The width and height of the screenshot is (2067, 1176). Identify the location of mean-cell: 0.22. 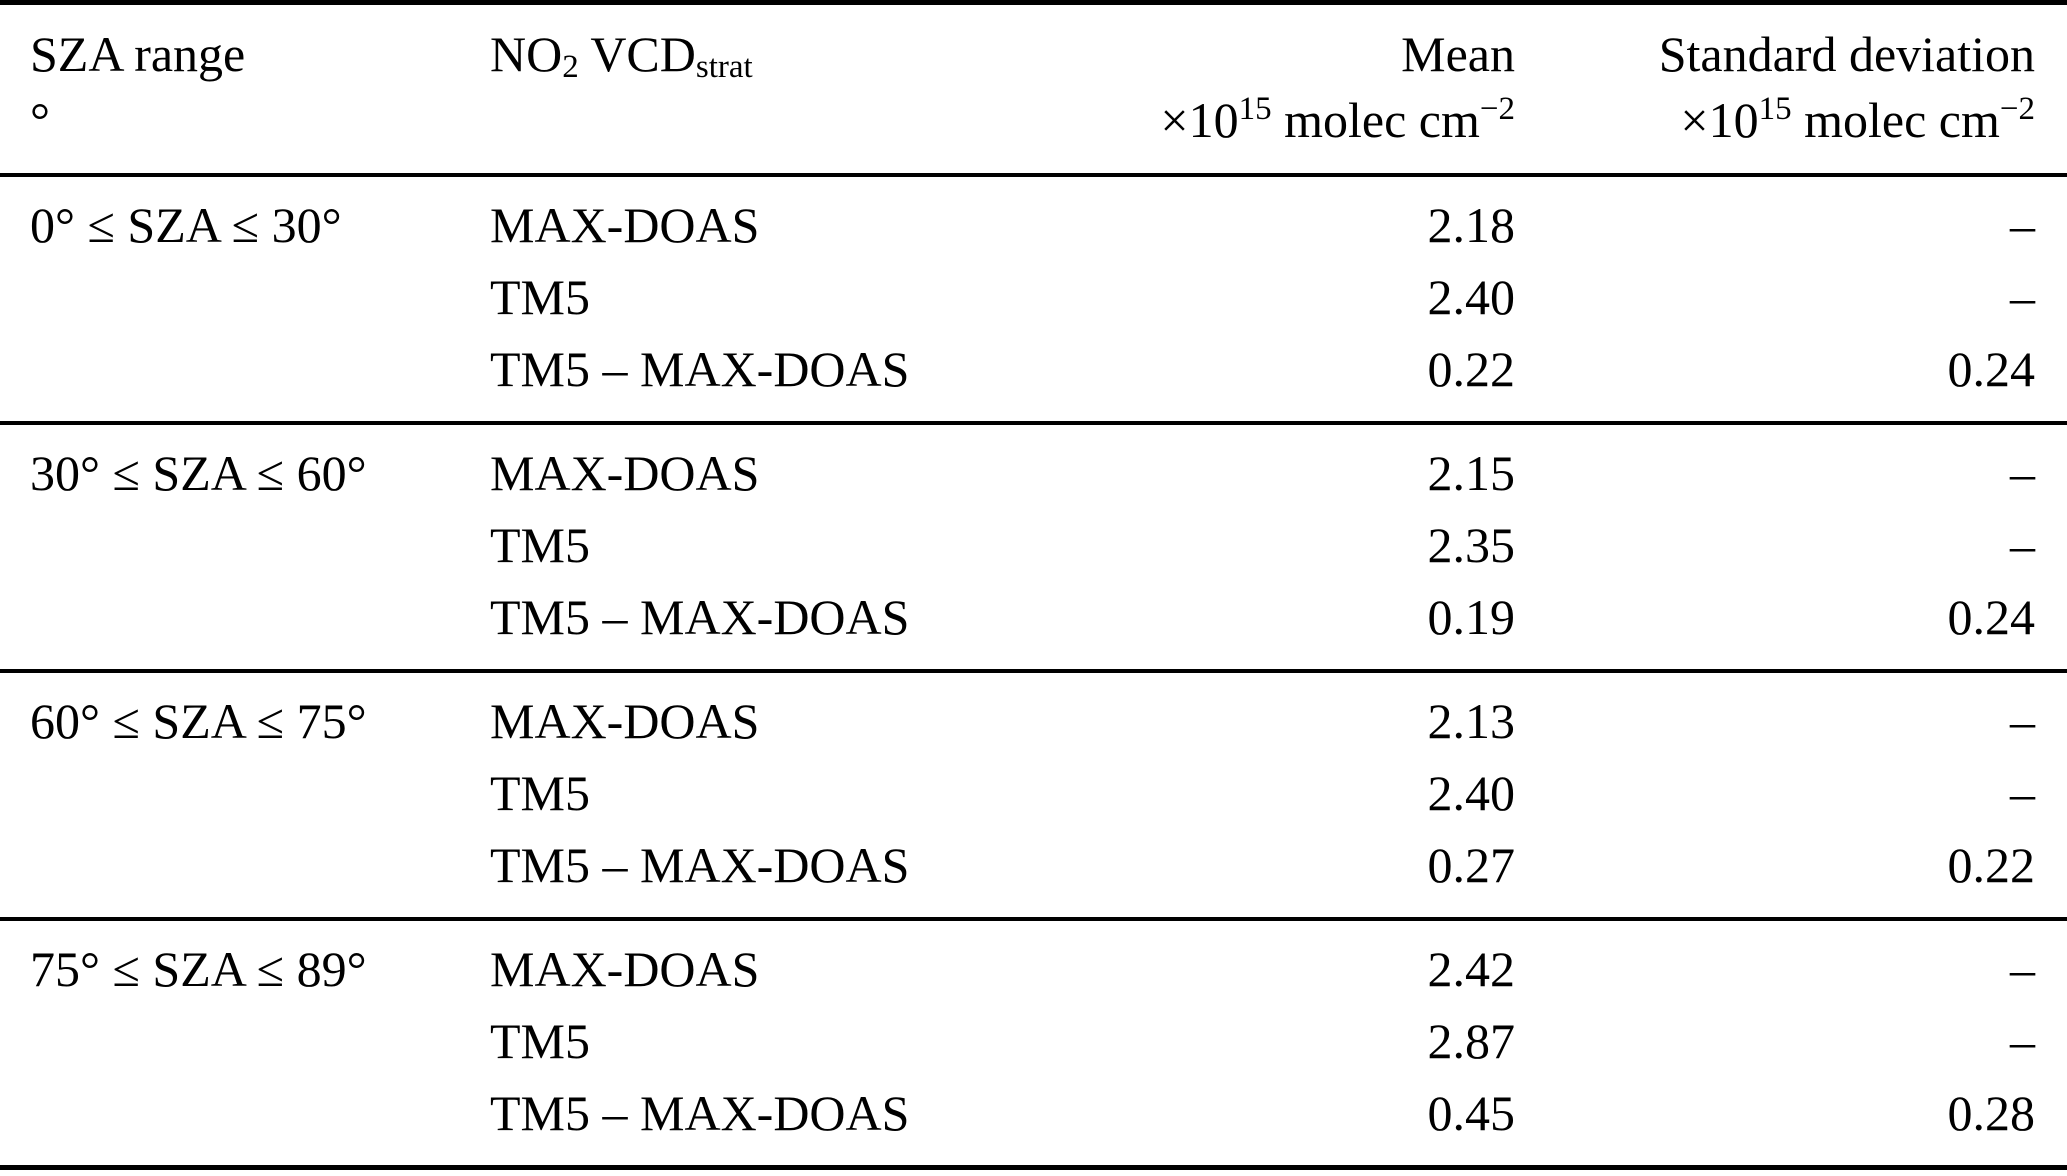
(1237, 379).